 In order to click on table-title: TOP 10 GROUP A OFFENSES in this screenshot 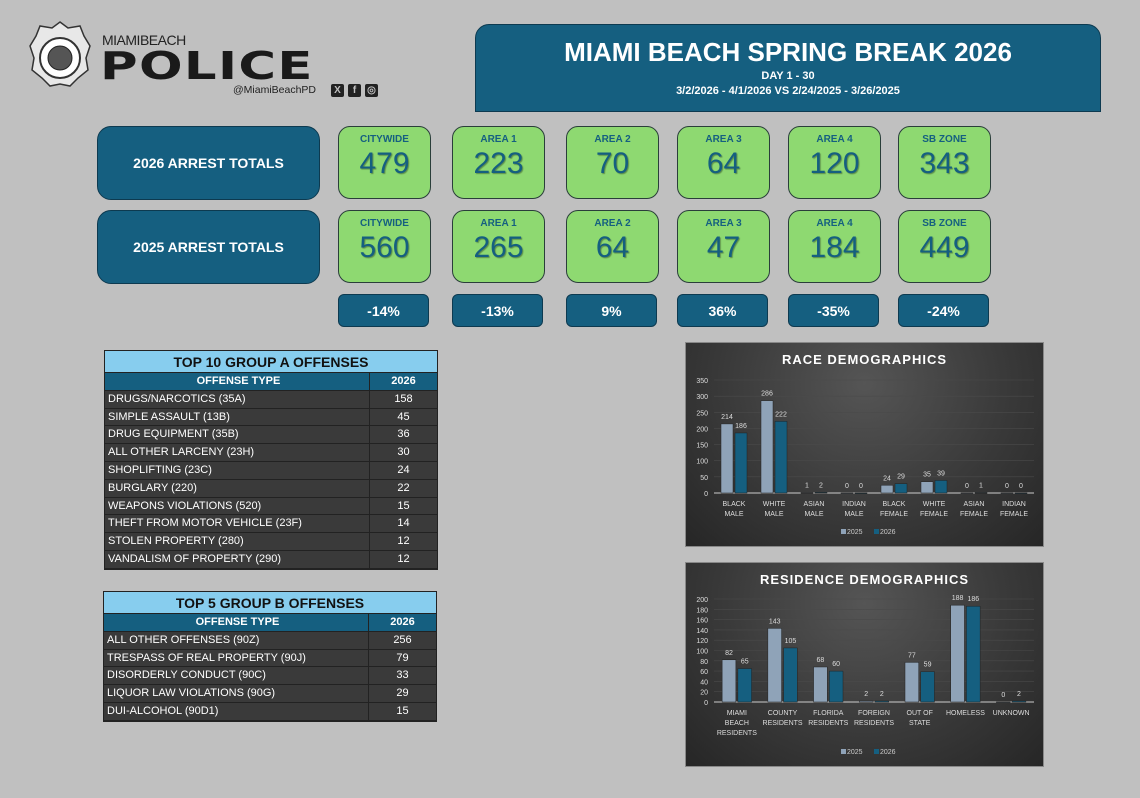, I will do `click(271, 362)`.